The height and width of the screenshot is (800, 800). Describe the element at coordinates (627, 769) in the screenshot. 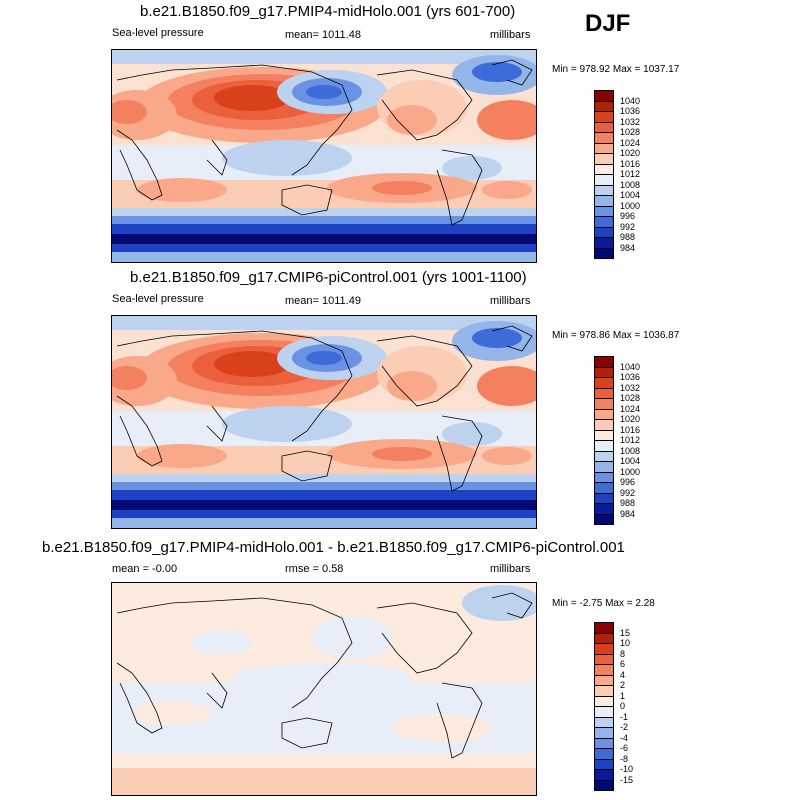

I see `colorbar-tick-label: -10` at that location.